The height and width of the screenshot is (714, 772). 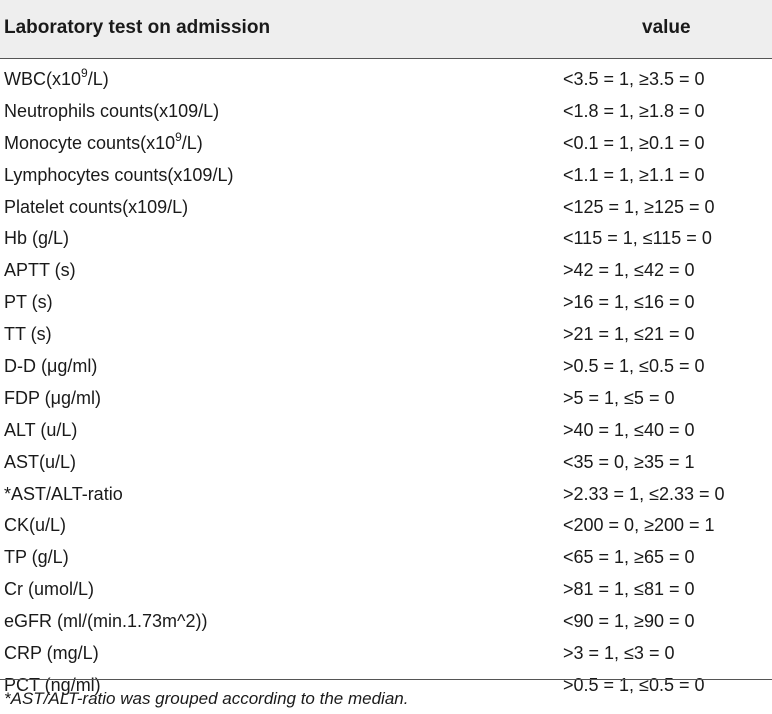 I want to click on table-row: ALT (u/L) >40 = 1, ≤40 = 0, so click(x=386, y=431).